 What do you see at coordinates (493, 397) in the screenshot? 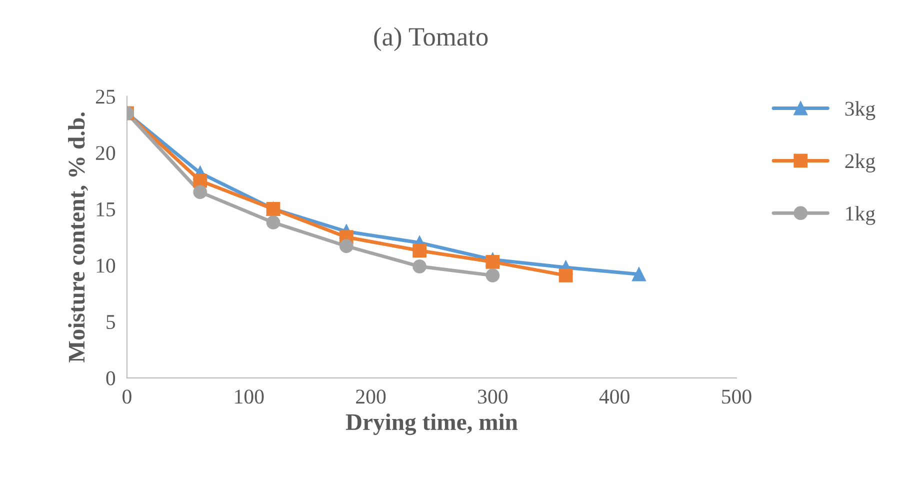
I see `x-tick-label: 300` at bounding box center [493, 397].